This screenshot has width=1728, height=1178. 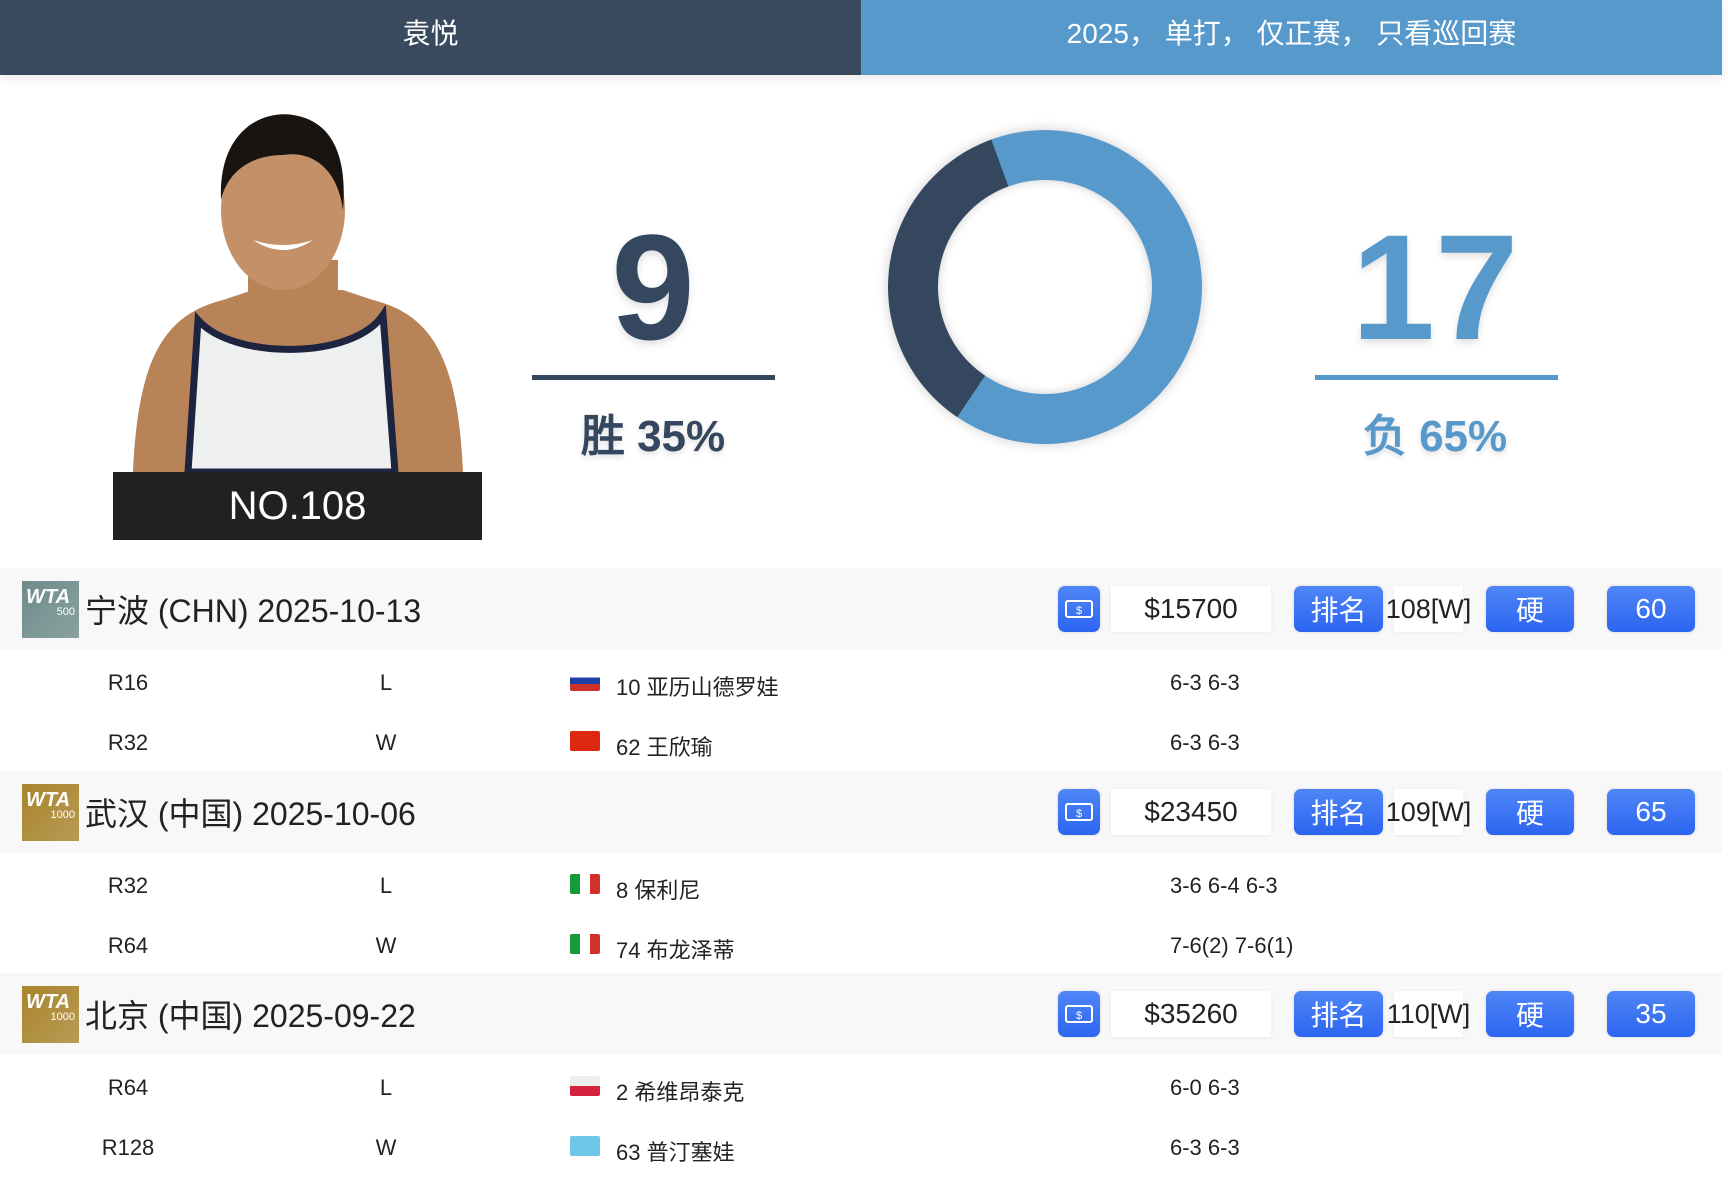 What do you see at coordinates (128, 682) in the screenshot?
I see `match-round: R16` at bounding box center [128, 682].